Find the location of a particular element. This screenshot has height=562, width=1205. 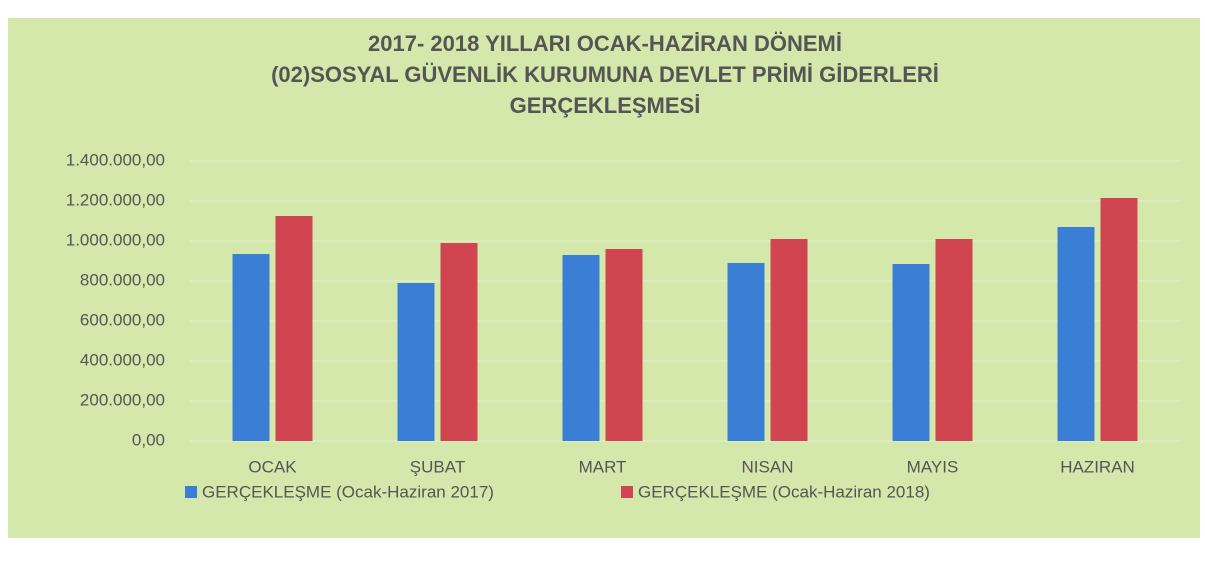

x-tick-label: NISAN is located at coordinates (768, 466).